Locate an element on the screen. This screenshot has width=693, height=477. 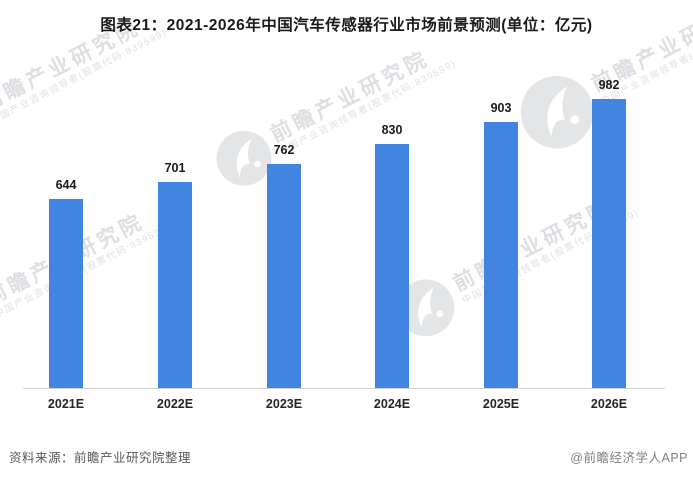
bar-value-label: 982 is located at coordinates (609, 85).